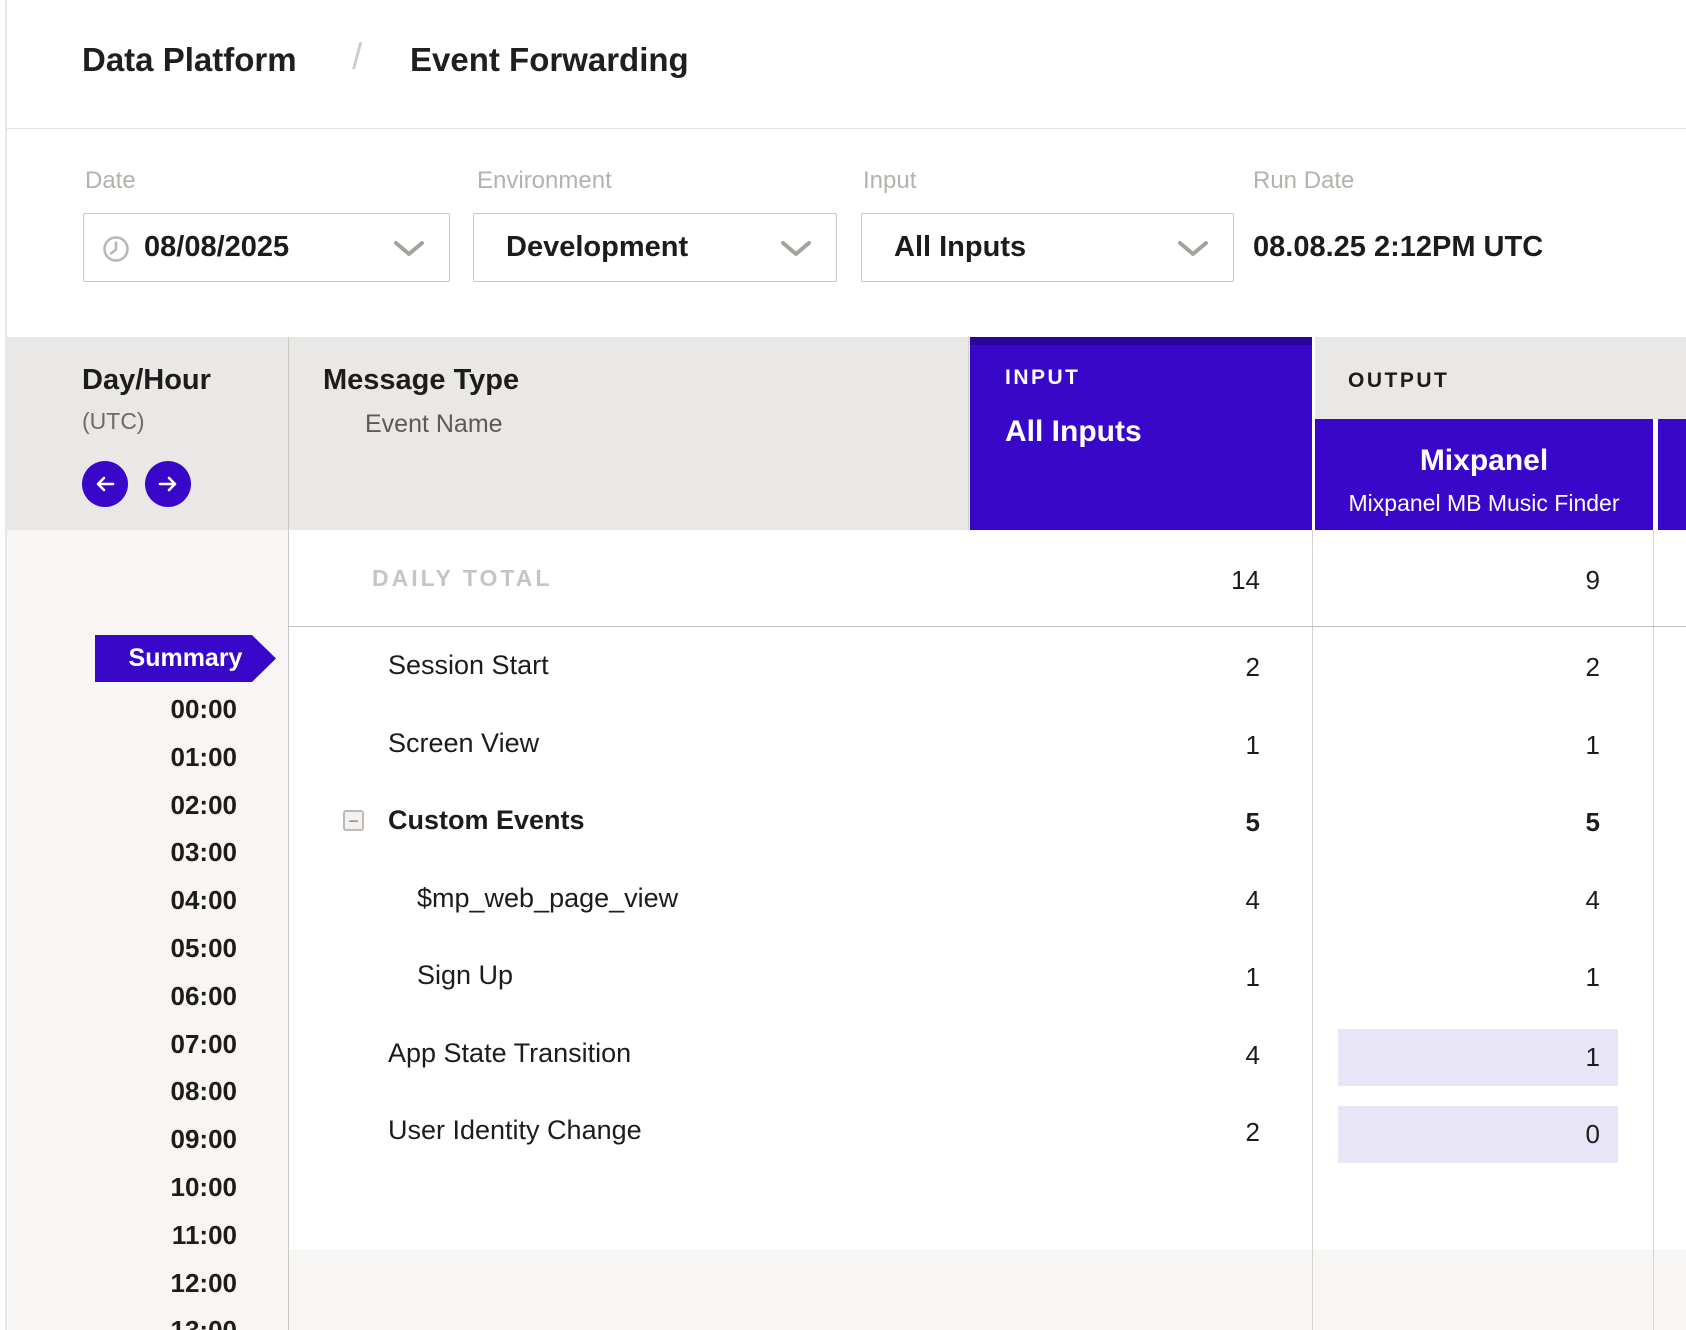 The image size is (1686, 1330). What do you see at coordinates (204, 852) in the screenshot?
I see `hour-item: 03:00` at bounding box center [204, 852].